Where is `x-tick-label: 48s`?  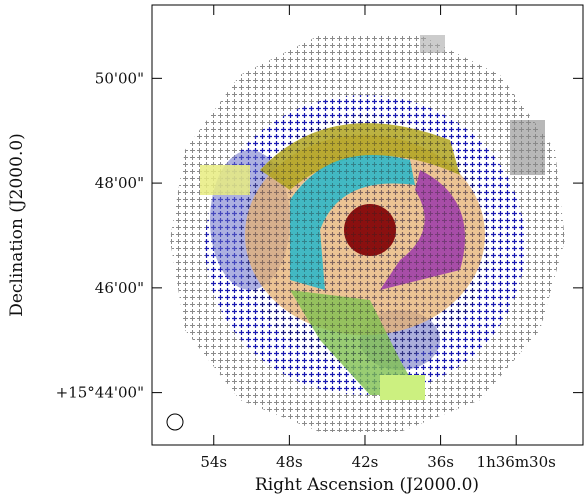 x-tick-label: 48s is located at coordinates (289, 462).